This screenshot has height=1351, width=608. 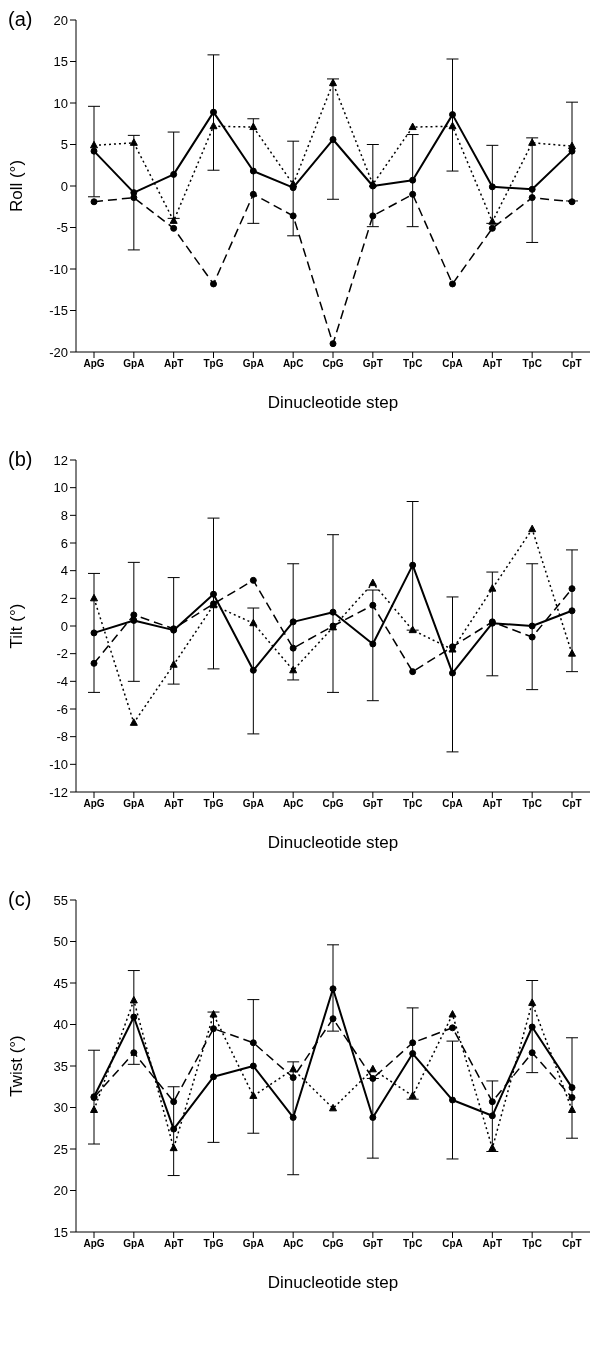 I want to click on y-tick-label: 12, so click(x=60, y=460).